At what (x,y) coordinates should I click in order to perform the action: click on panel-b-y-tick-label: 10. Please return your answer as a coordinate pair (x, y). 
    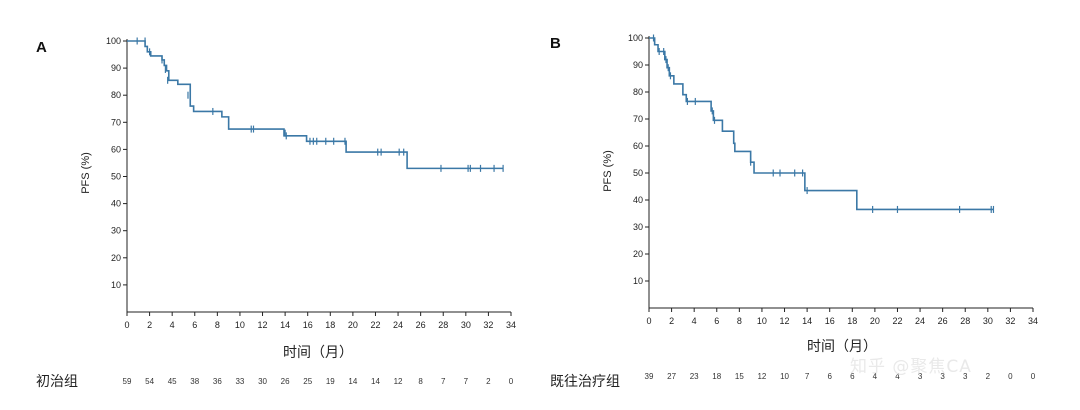
    Looking at the image, I should click on (638, 281).